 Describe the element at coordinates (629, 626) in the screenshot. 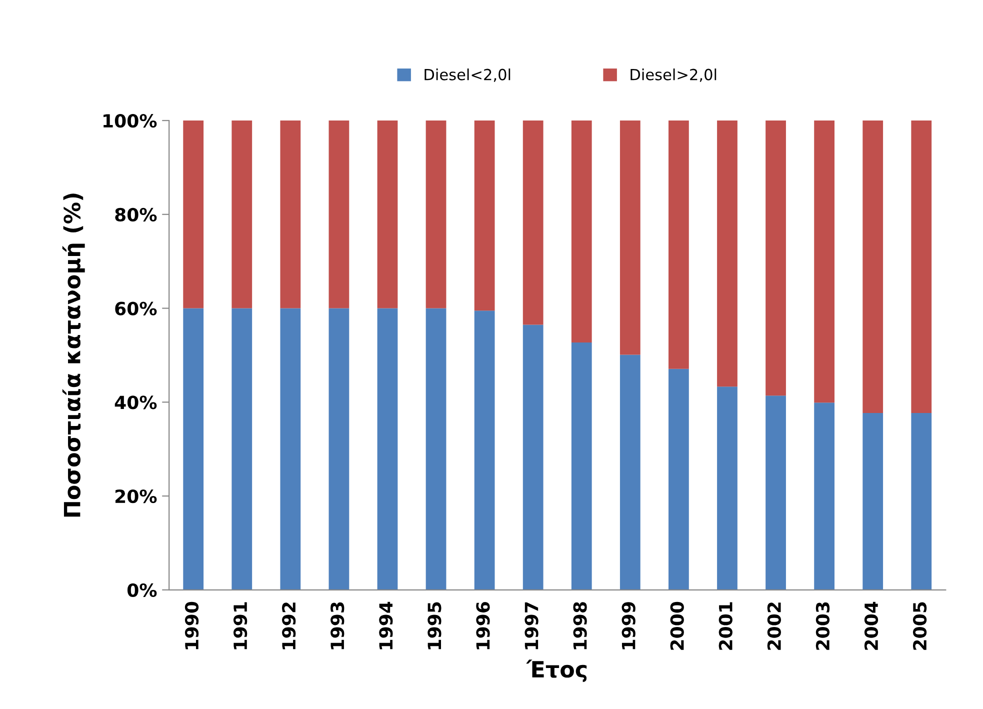

I see `x-tick-label: 1999` at that location.